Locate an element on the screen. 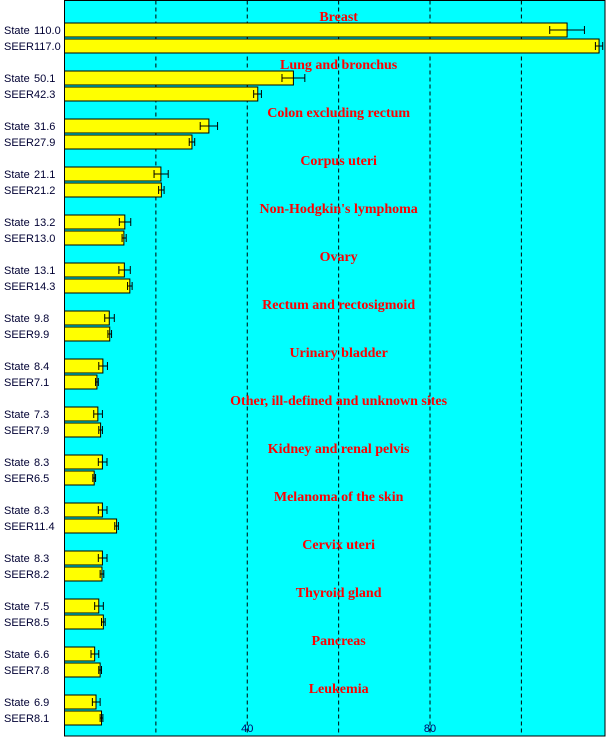 This screenshot has width=608, height=739. value-label: 50.1 is located at coordinates (44, 79).